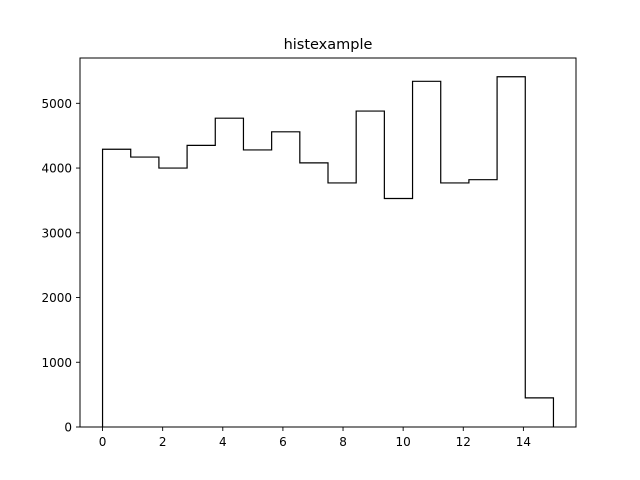 Image resolution: width=640 pixels, height=480 pixels. What do you see at coordinates (60, 266) in the screenshot?
I see `y-axis-ticks: 0 1000 2000 3000 4000 5000` at bounding box center [60, 266].